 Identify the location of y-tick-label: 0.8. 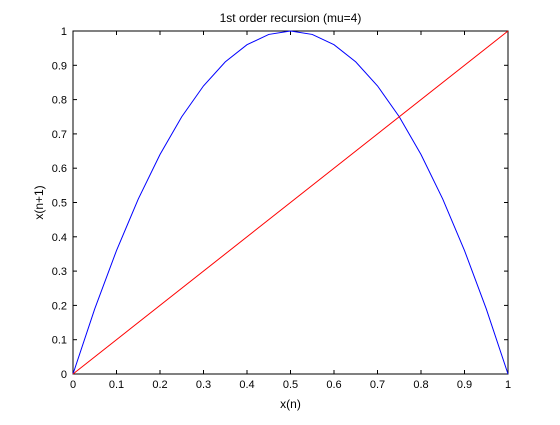
(59, 101).